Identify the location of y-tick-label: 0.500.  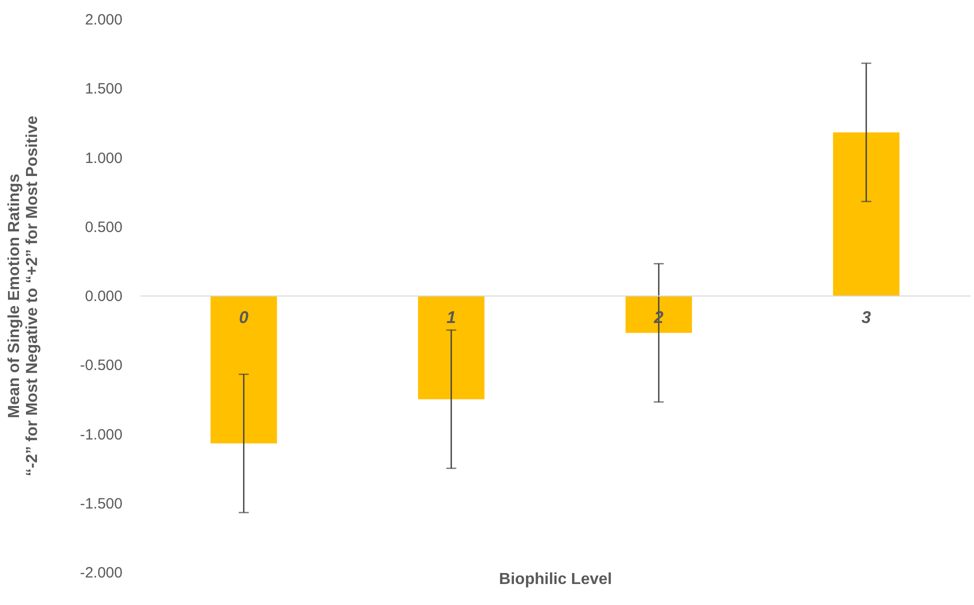
(103, 227).